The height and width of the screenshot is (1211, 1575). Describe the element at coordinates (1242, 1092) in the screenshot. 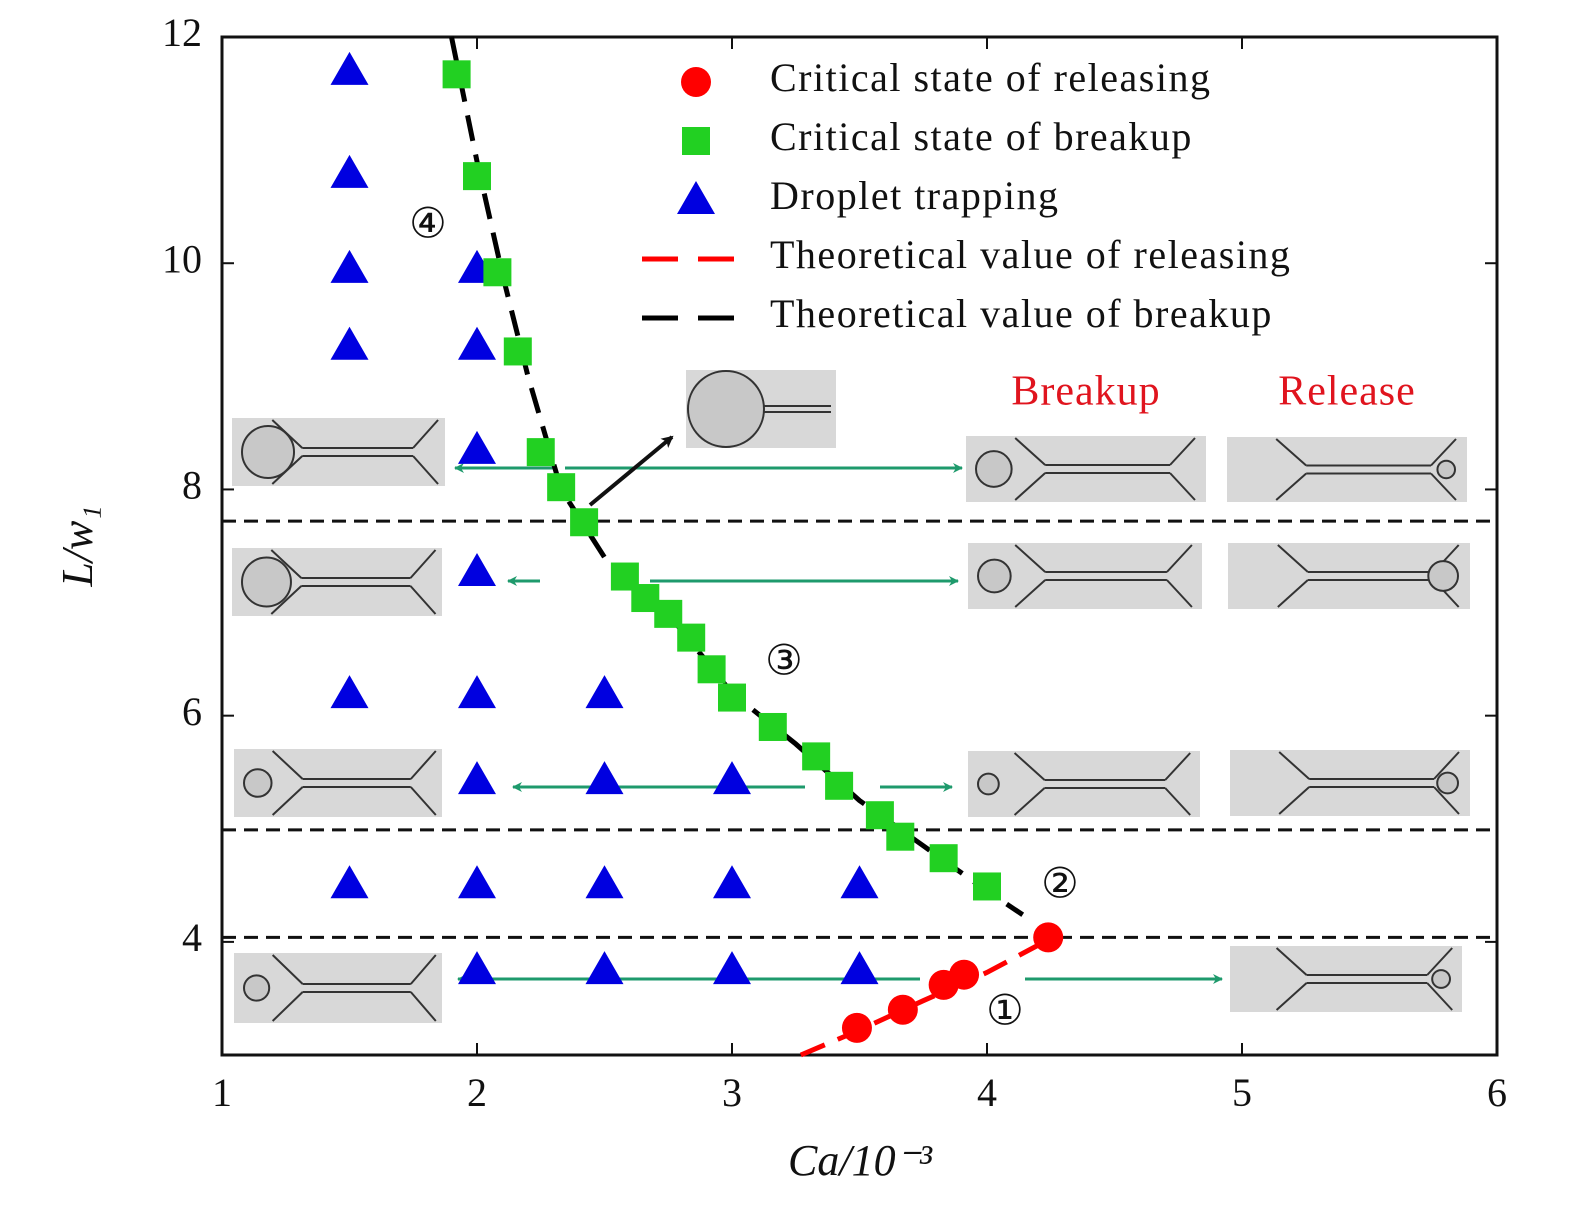

I see `x-tick-label: 5` at that location.